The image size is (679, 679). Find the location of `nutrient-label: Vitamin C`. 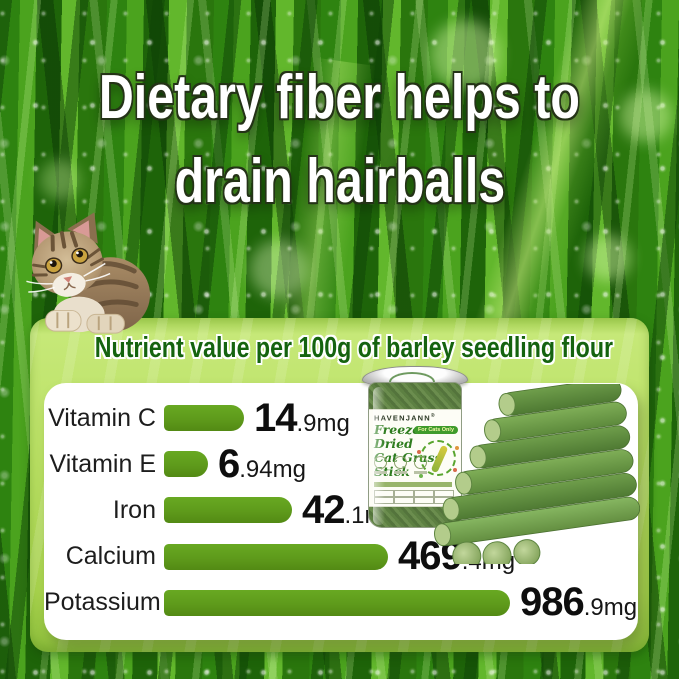

nutrient-label: Vitamin C is located at coordinates (102, 417).